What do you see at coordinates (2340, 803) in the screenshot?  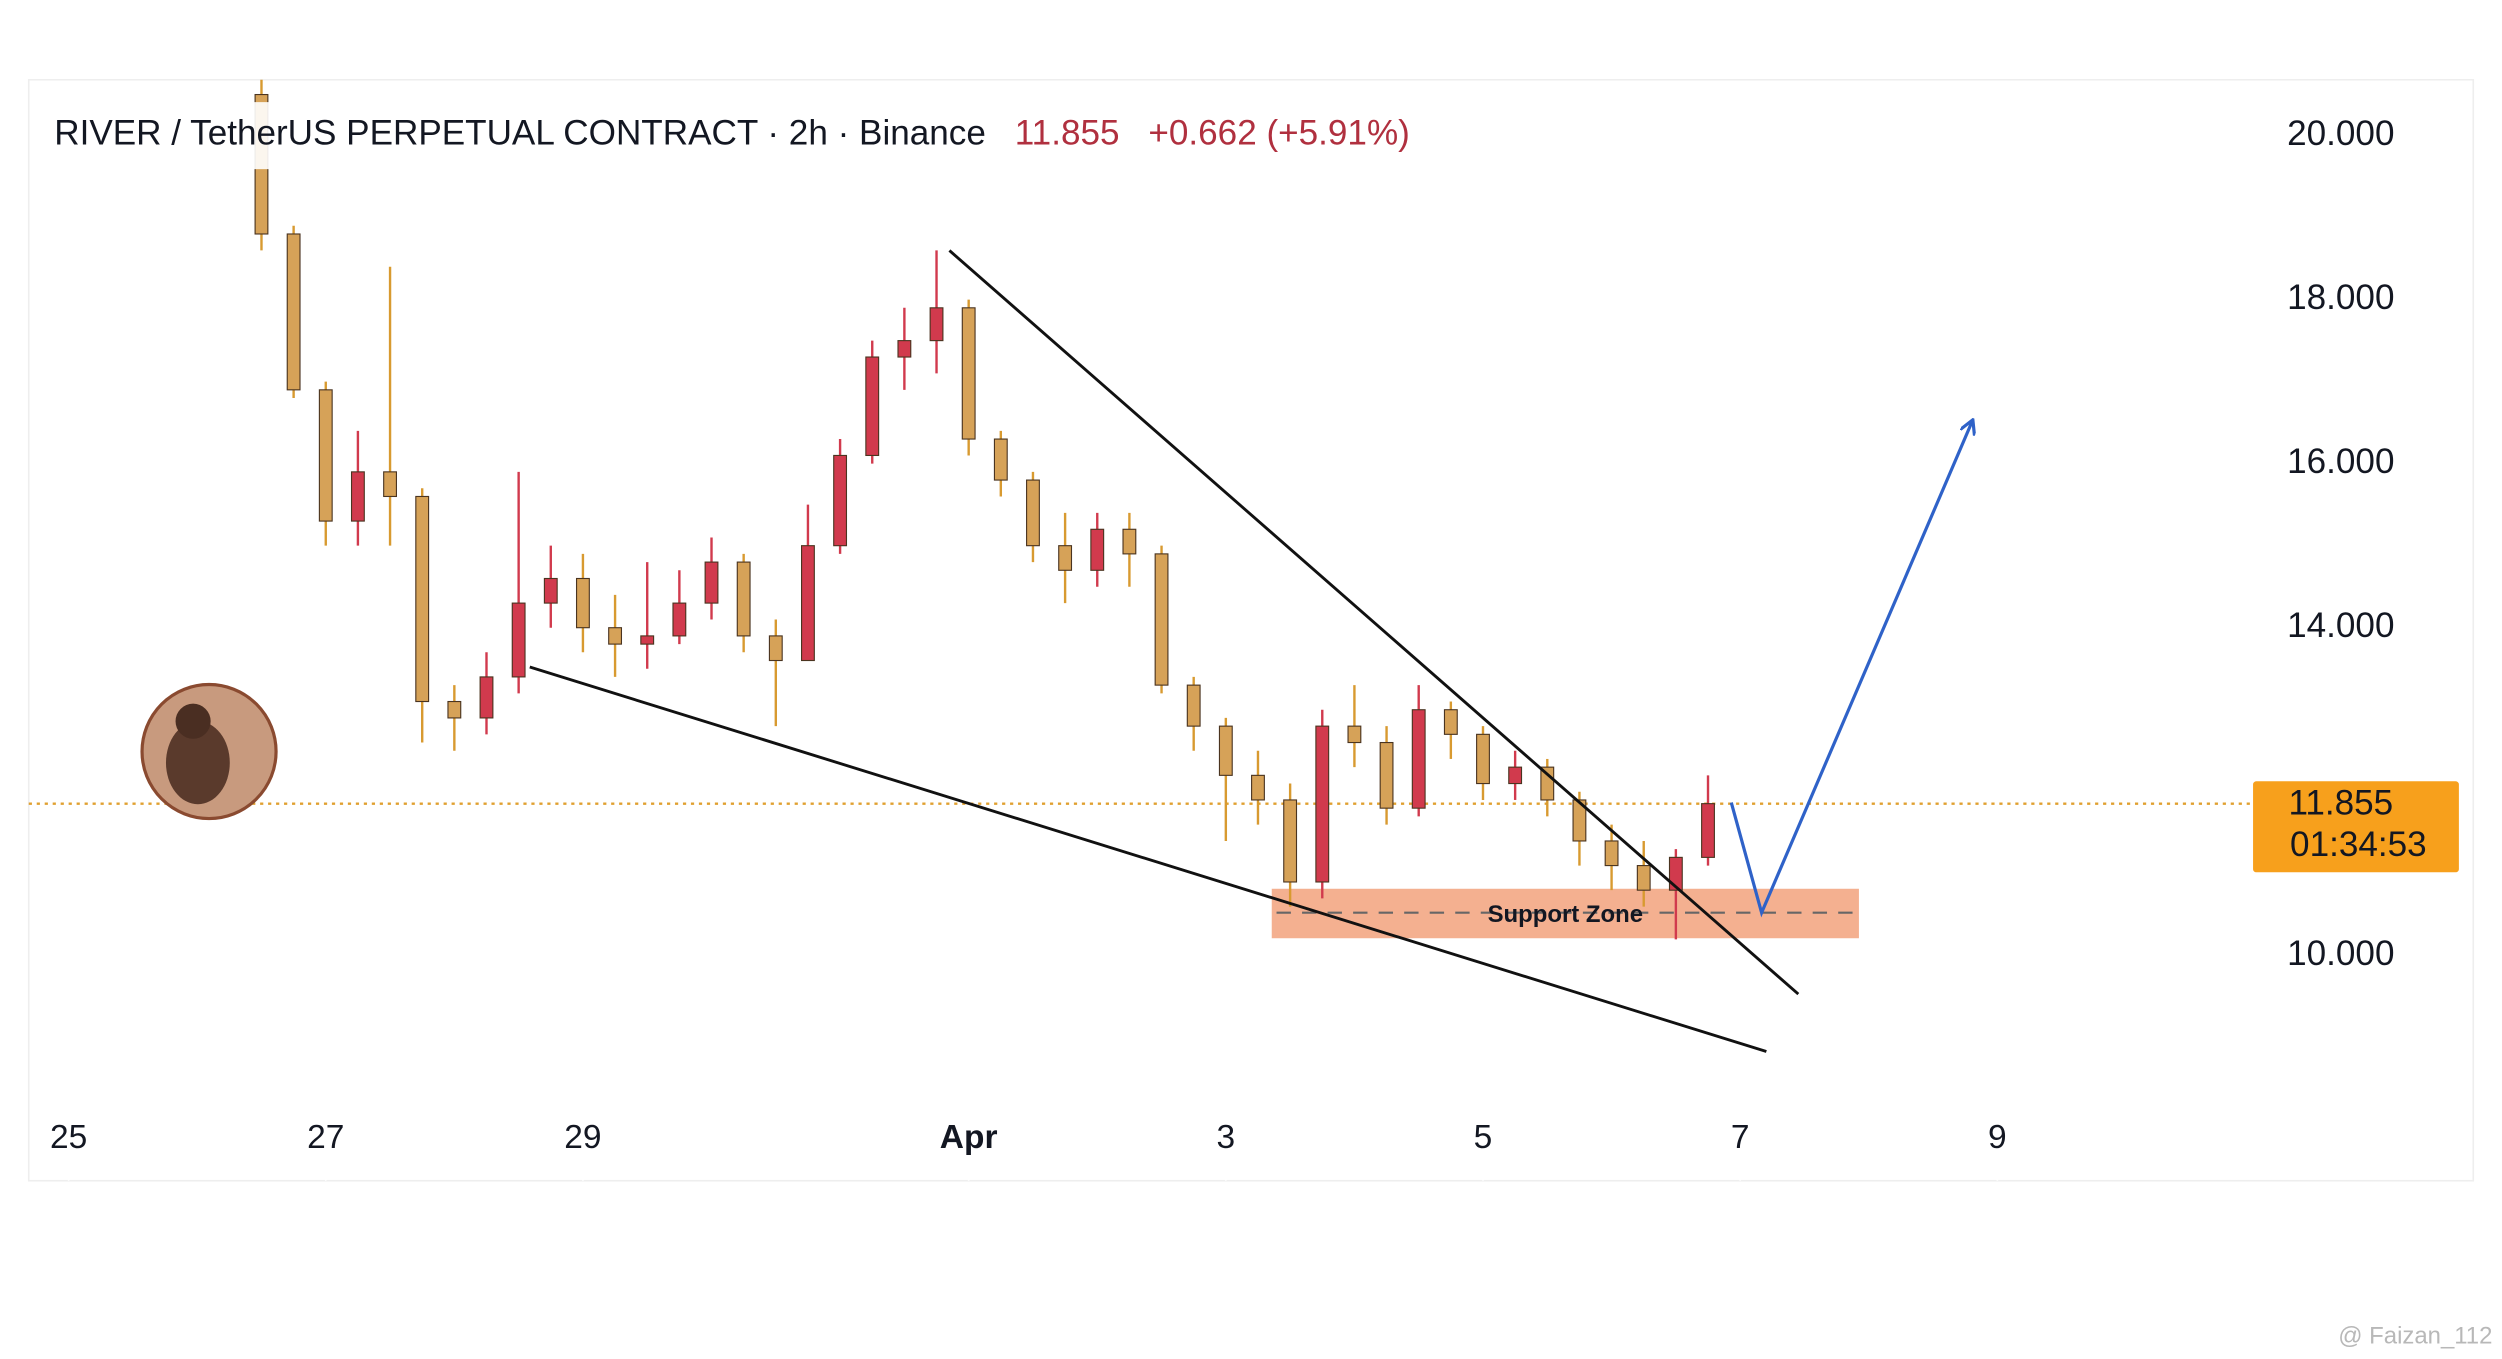 I see `price-tag-value: 11.855` at bounding box center [2340, 803].